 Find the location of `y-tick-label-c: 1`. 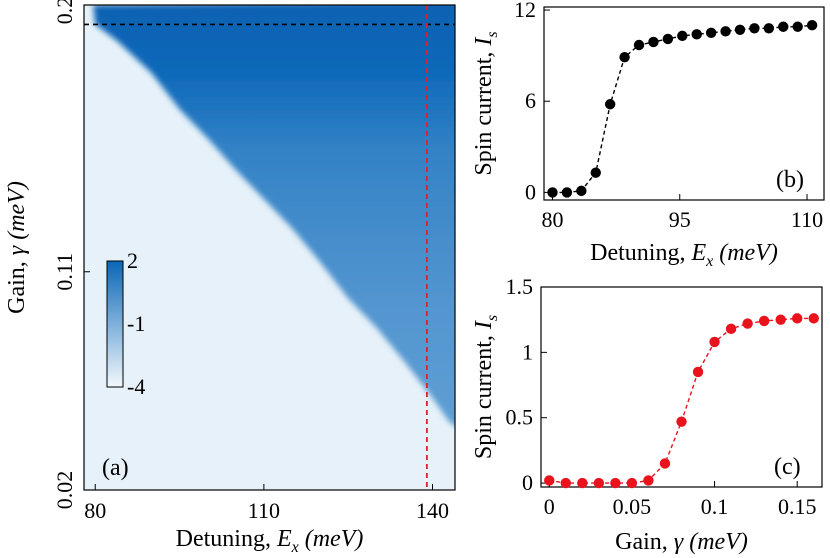

y-tick-label-c: 1 is located at coordinates (527, 351).